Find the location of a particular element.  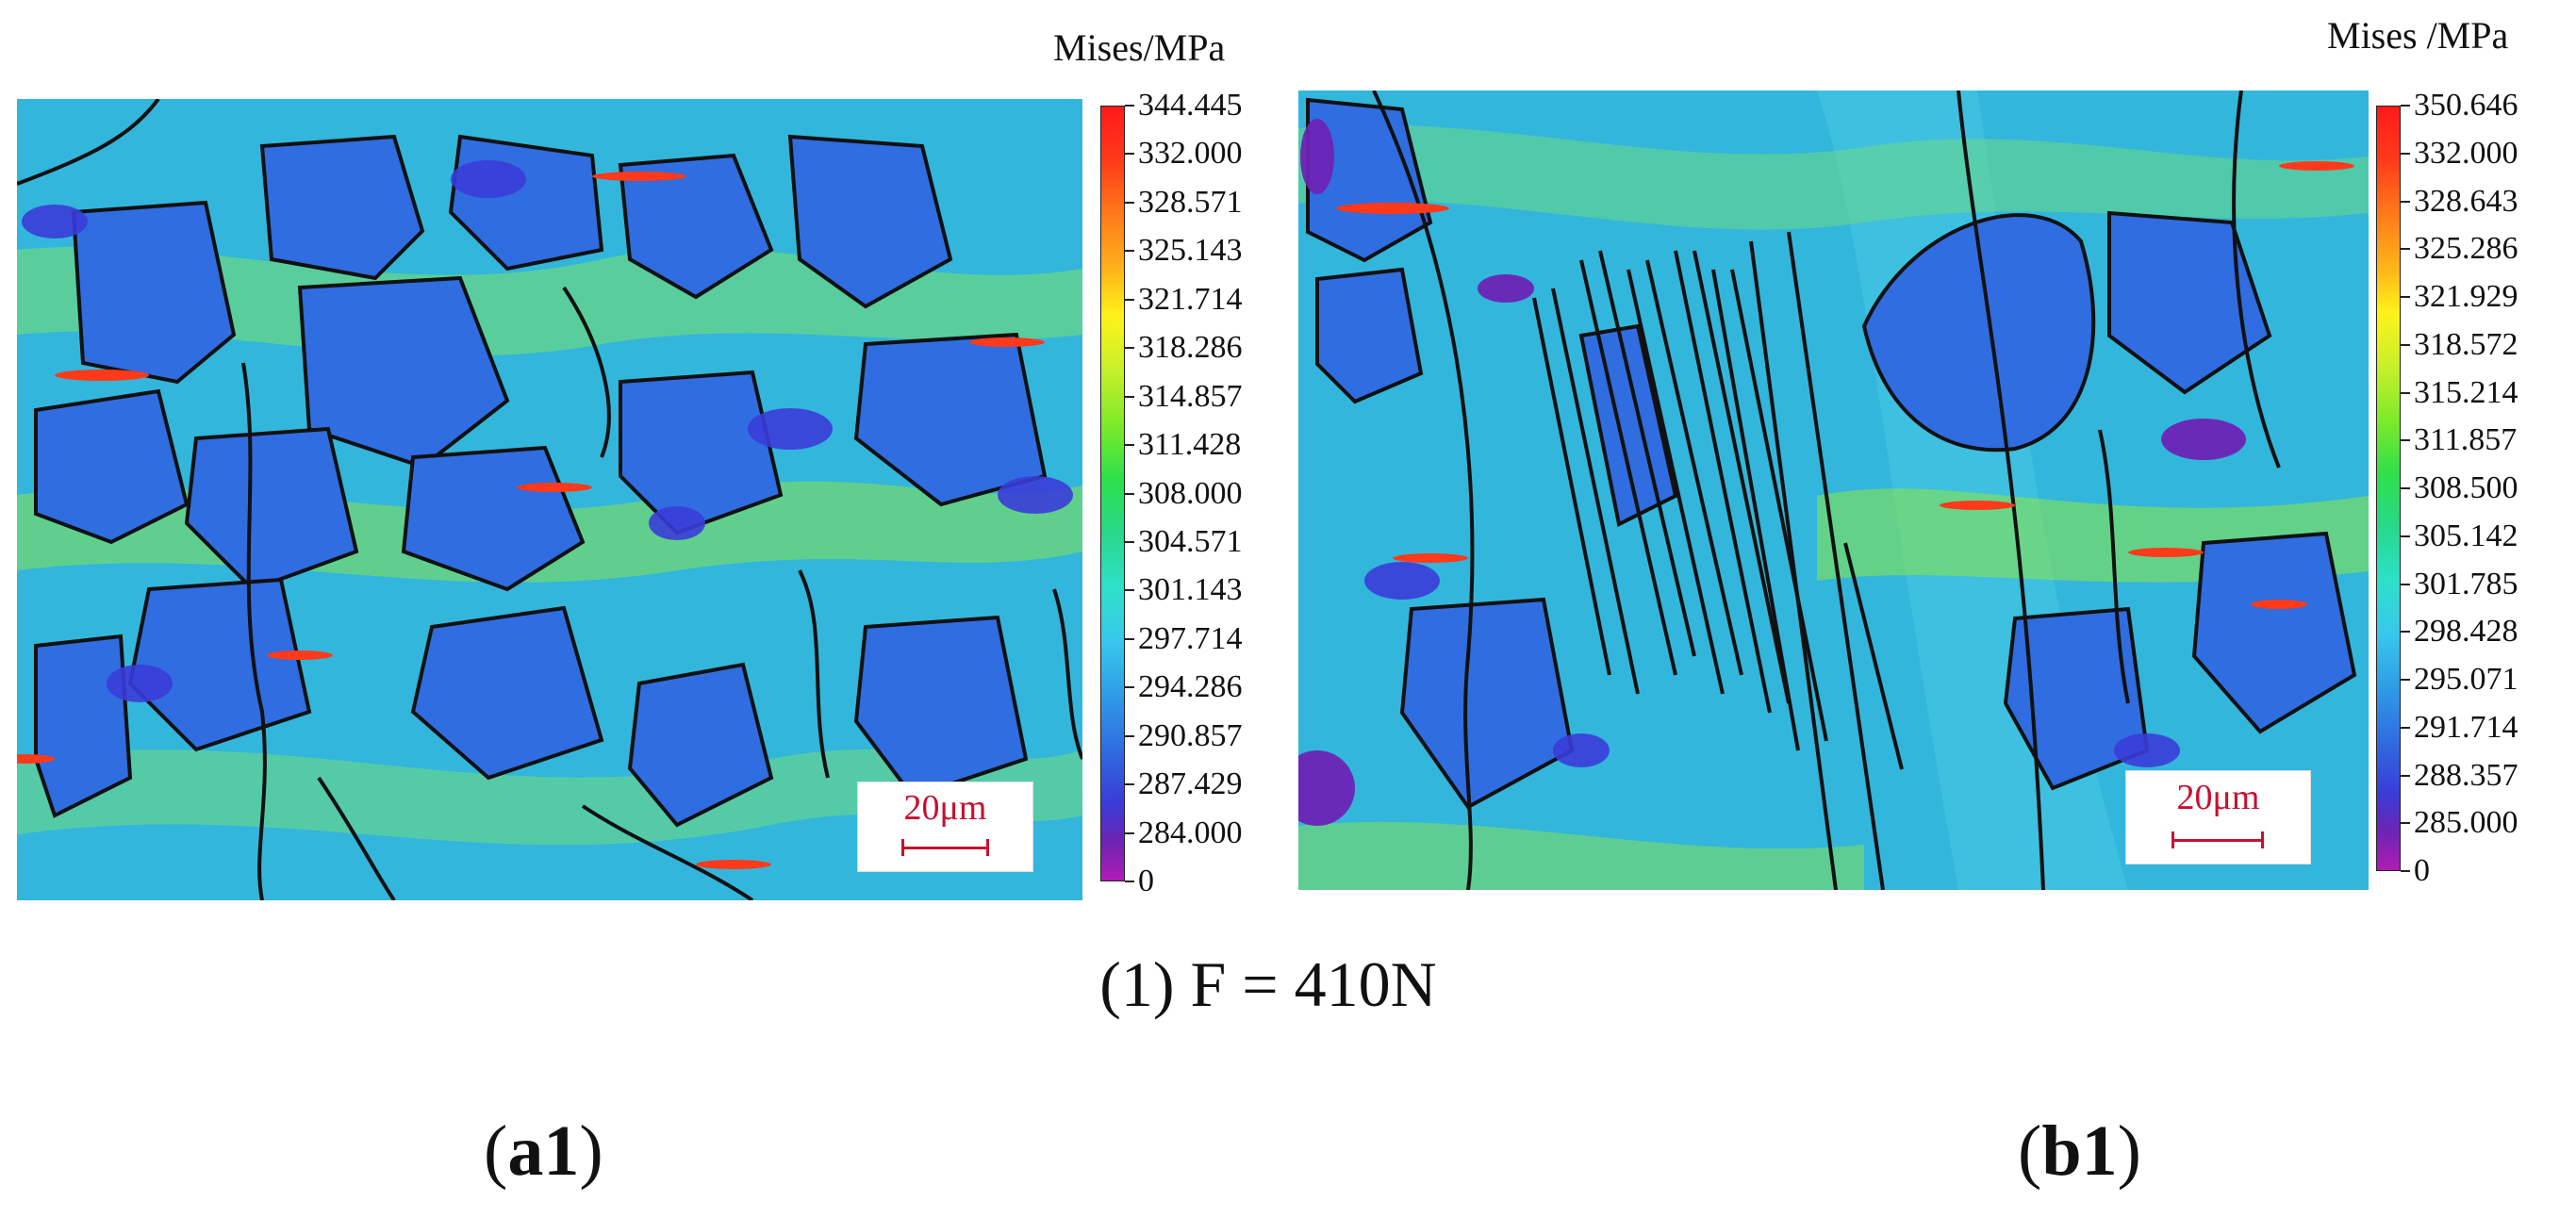

colorbar-tick-label-b1: 288.357 is located at coordinates (2466, 775).